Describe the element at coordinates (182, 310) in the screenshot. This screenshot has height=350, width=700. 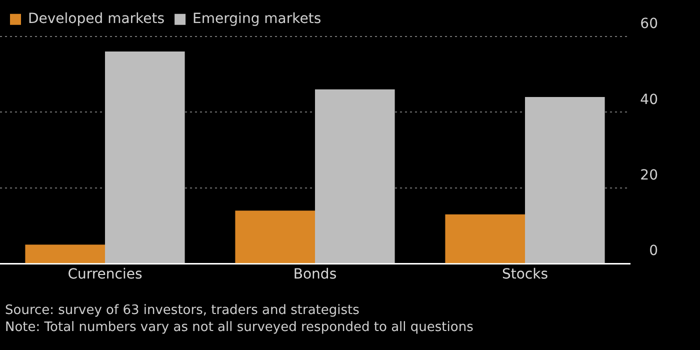
I see `source-note: Source: survey of 63 investors, traders and strategists` at that location.